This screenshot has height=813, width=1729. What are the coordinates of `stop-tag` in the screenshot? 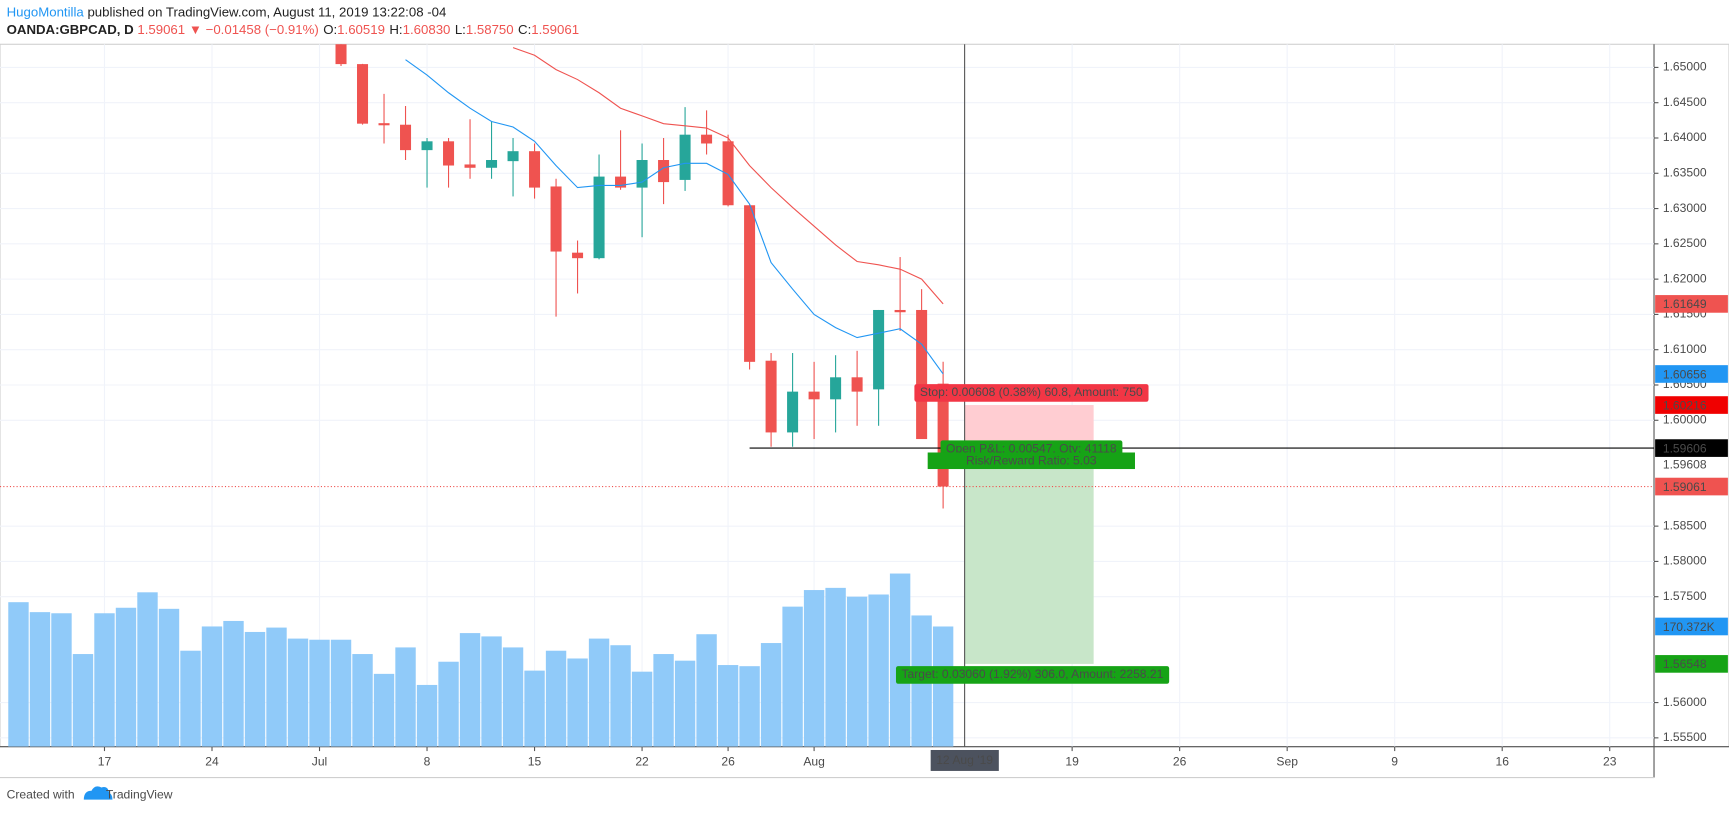 It's located at (1691, 405).